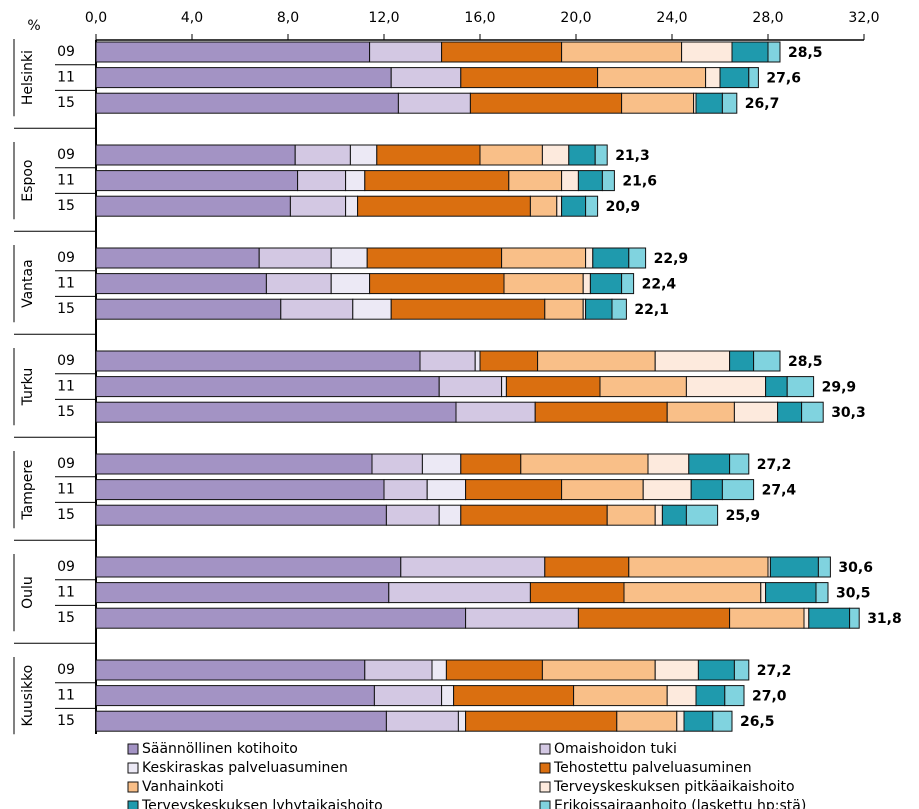  Describe the element at coordinates (884, 619) in the screenshot. I see `total-label: 31,8` at that location.